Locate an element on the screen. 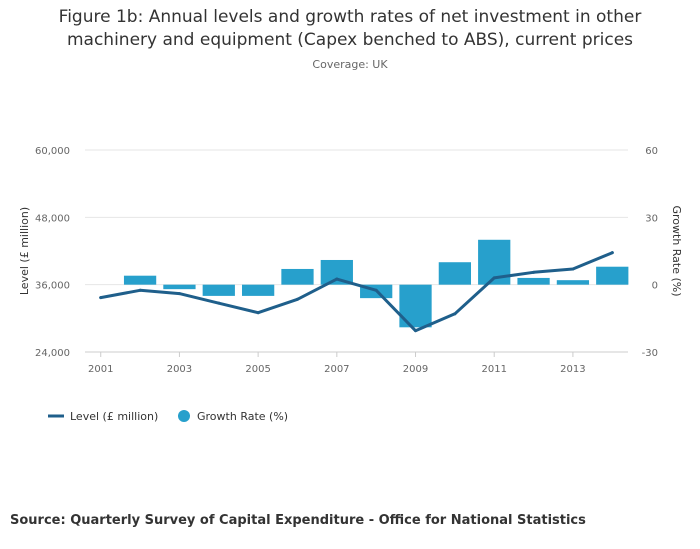 The width and height of the screenshot is (700, 549). level-line is located at coordinates (356, 292).